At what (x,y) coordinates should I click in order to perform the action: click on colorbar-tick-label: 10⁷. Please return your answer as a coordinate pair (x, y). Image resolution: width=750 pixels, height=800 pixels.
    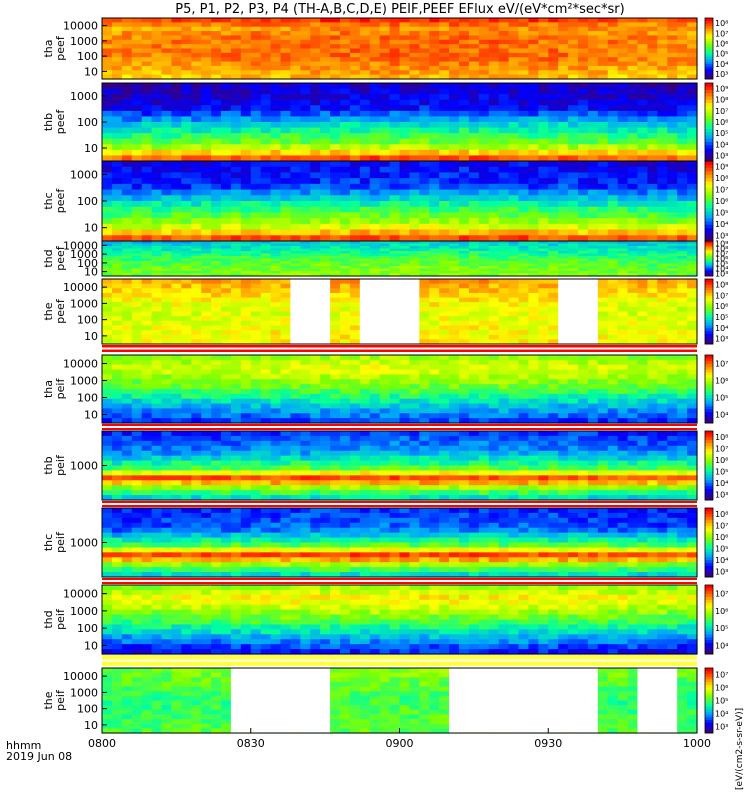
    Looking at the image, I should click on (721, 295).